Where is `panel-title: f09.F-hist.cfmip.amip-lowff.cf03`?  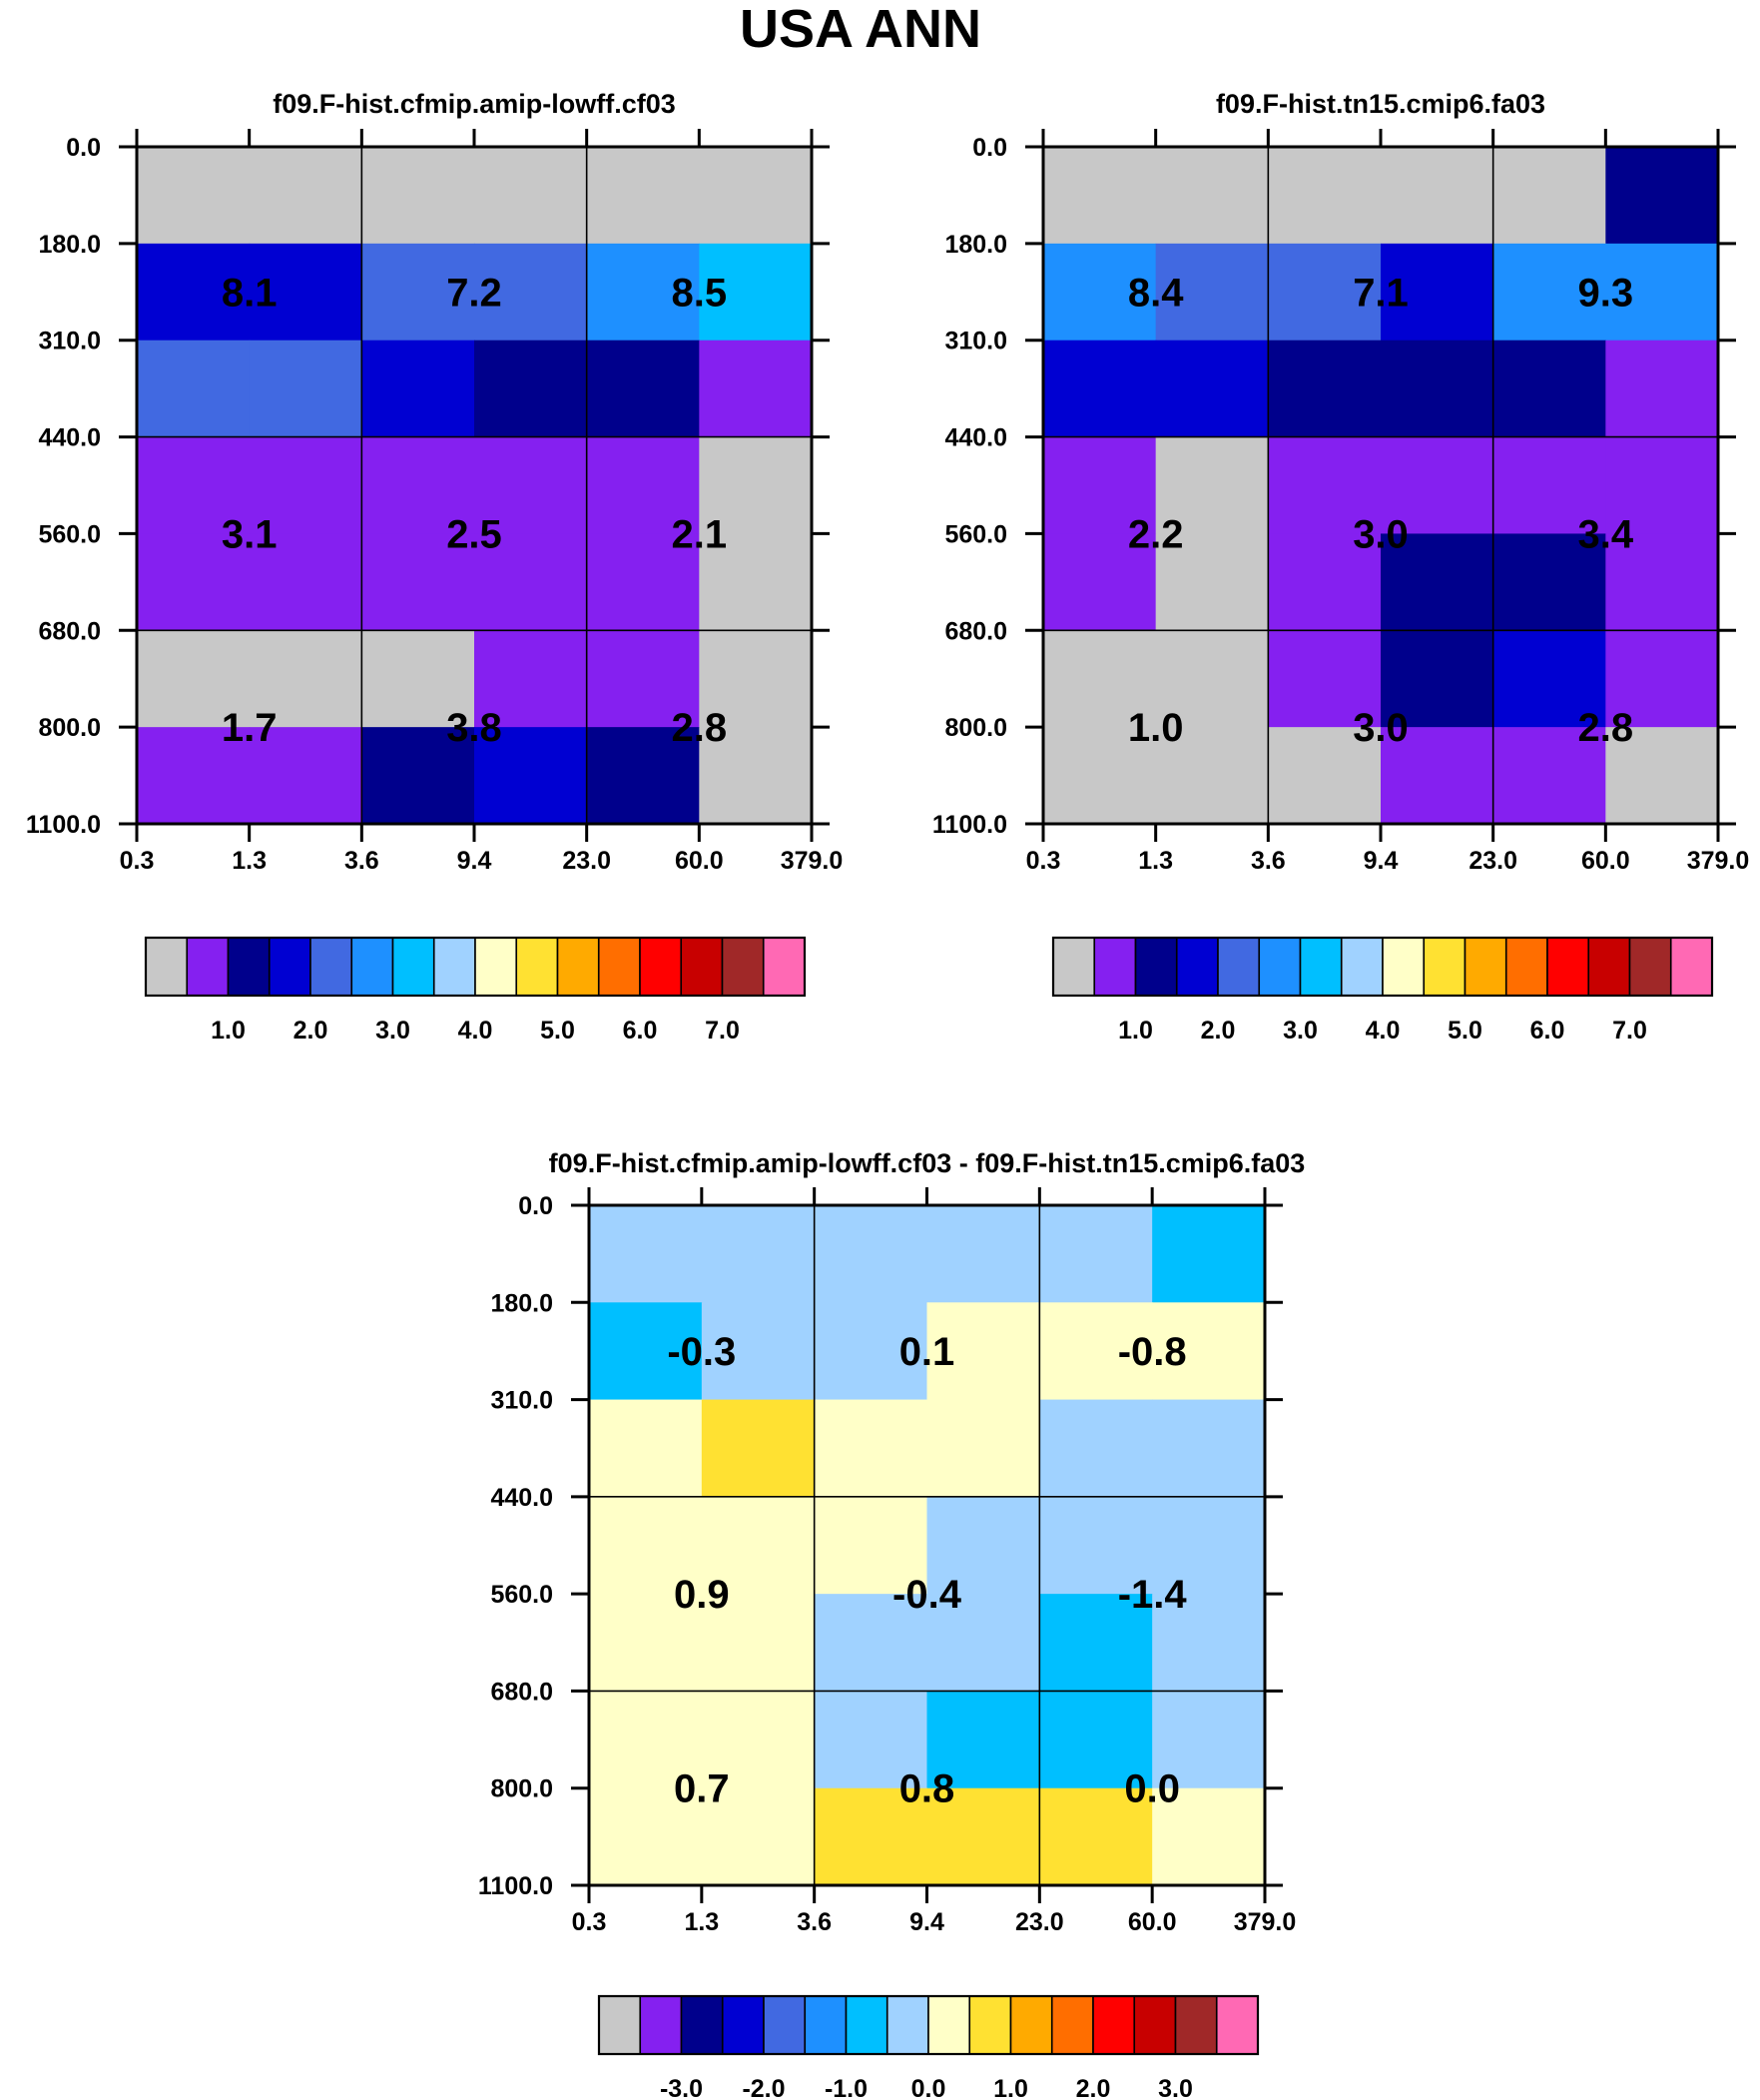 panel-title: f09.F-hist.cfmip.amip-lowff.cf03 is located at coordinates (475, 104).